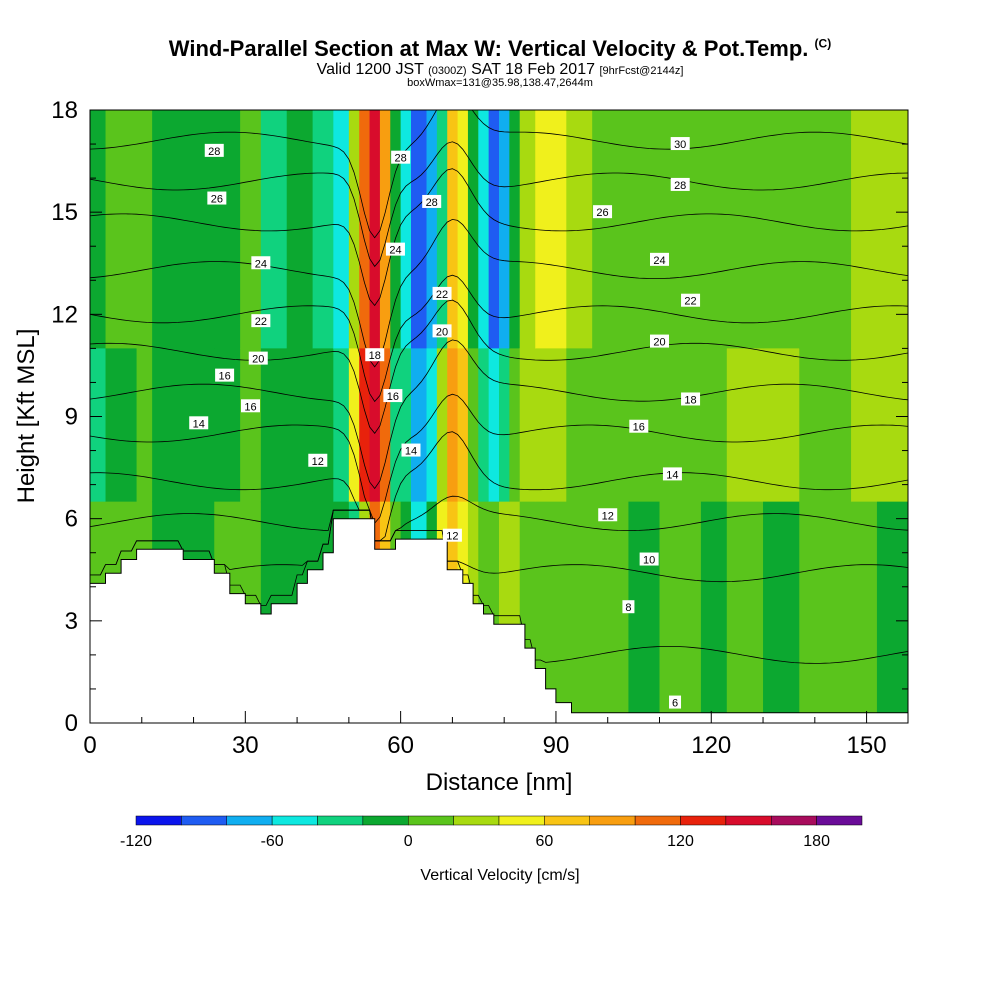  I want to click on contour-label-text: 20, so click(442, 332).